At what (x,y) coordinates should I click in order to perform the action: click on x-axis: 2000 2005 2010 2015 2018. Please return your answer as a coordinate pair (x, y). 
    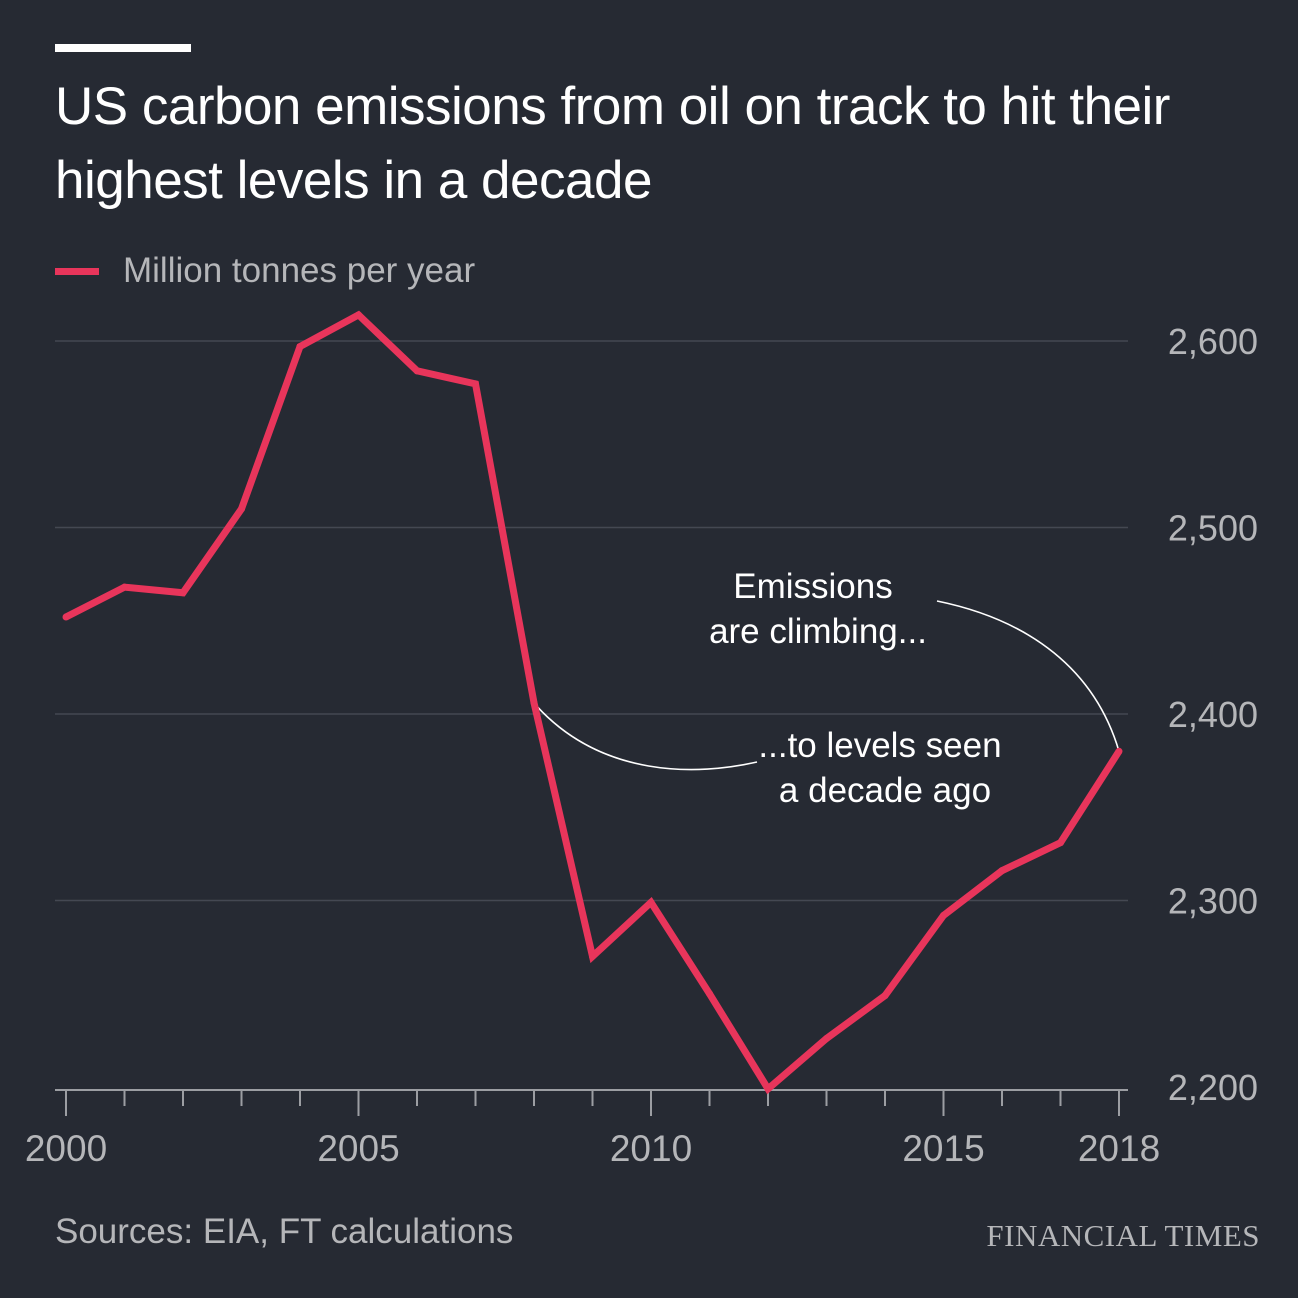
    Looking at the image, I should click on (592, 1129).